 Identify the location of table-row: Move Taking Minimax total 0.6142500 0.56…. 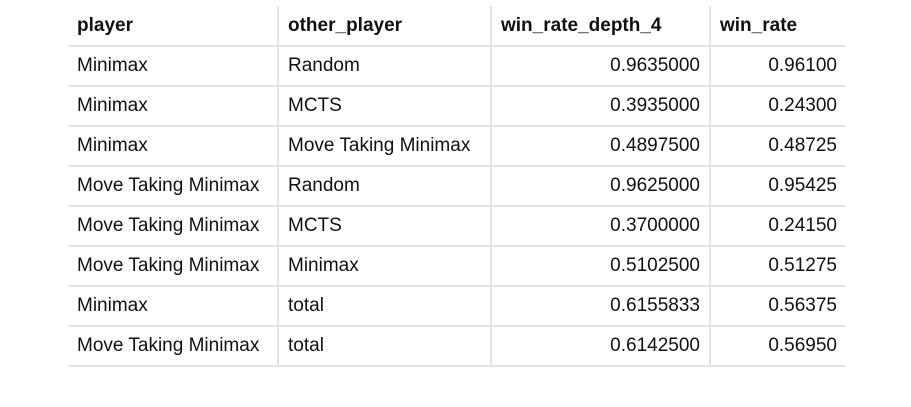
(457, 346).